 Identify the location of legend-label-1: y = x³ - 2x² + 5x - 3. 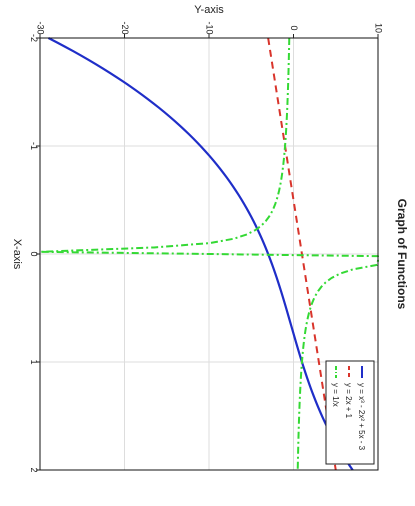
(361, 417).